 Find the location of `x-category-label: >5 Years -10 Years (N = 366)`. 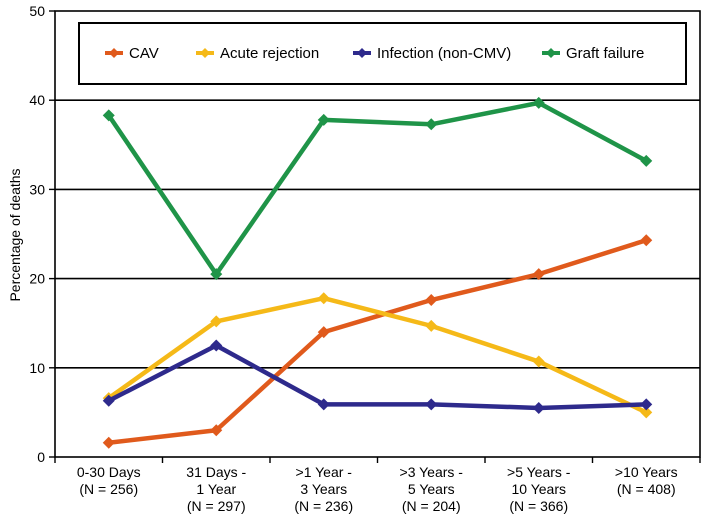

x-category-label: >5 Years -10 Years (N = 366) is located at coordinates (539, 489).